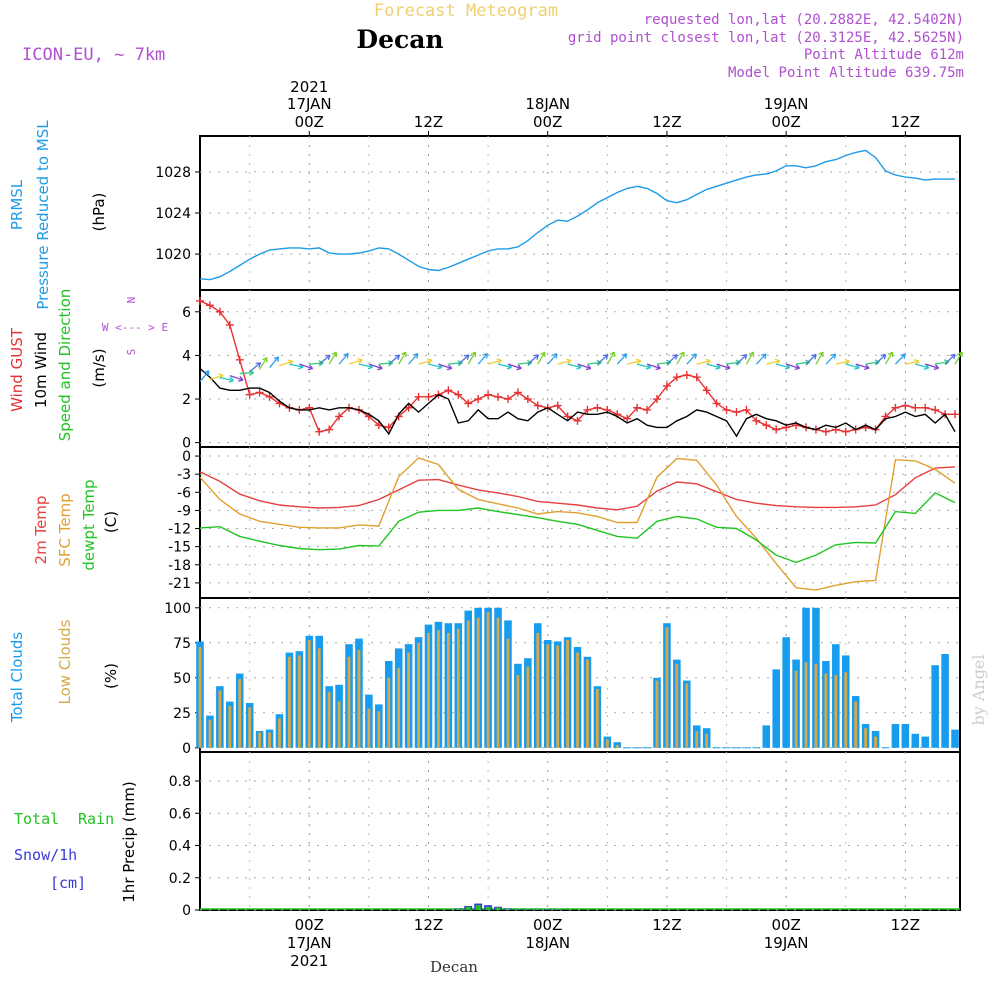  What do you see at coordinates (577, 524) in the screenshot?
I see `temperature-series-sfc` at bounding box center [577, 524].